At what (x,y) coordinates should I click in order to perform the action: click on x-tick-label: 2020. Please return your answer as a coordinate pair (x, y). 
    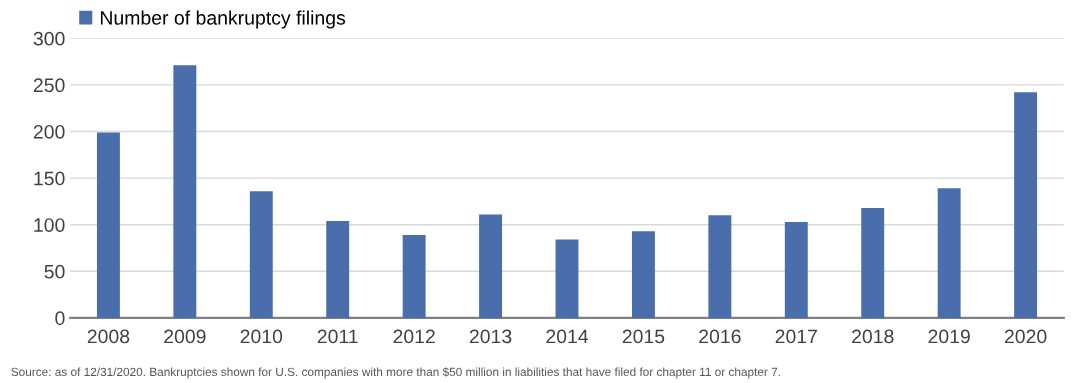
    Looking at the image, I should click on (1025, 336).